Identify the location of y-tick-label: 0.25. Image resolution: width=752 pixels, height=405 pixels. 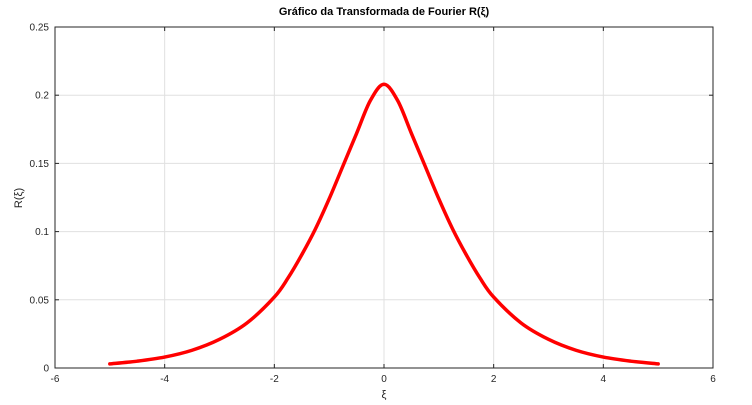
(40, 28).